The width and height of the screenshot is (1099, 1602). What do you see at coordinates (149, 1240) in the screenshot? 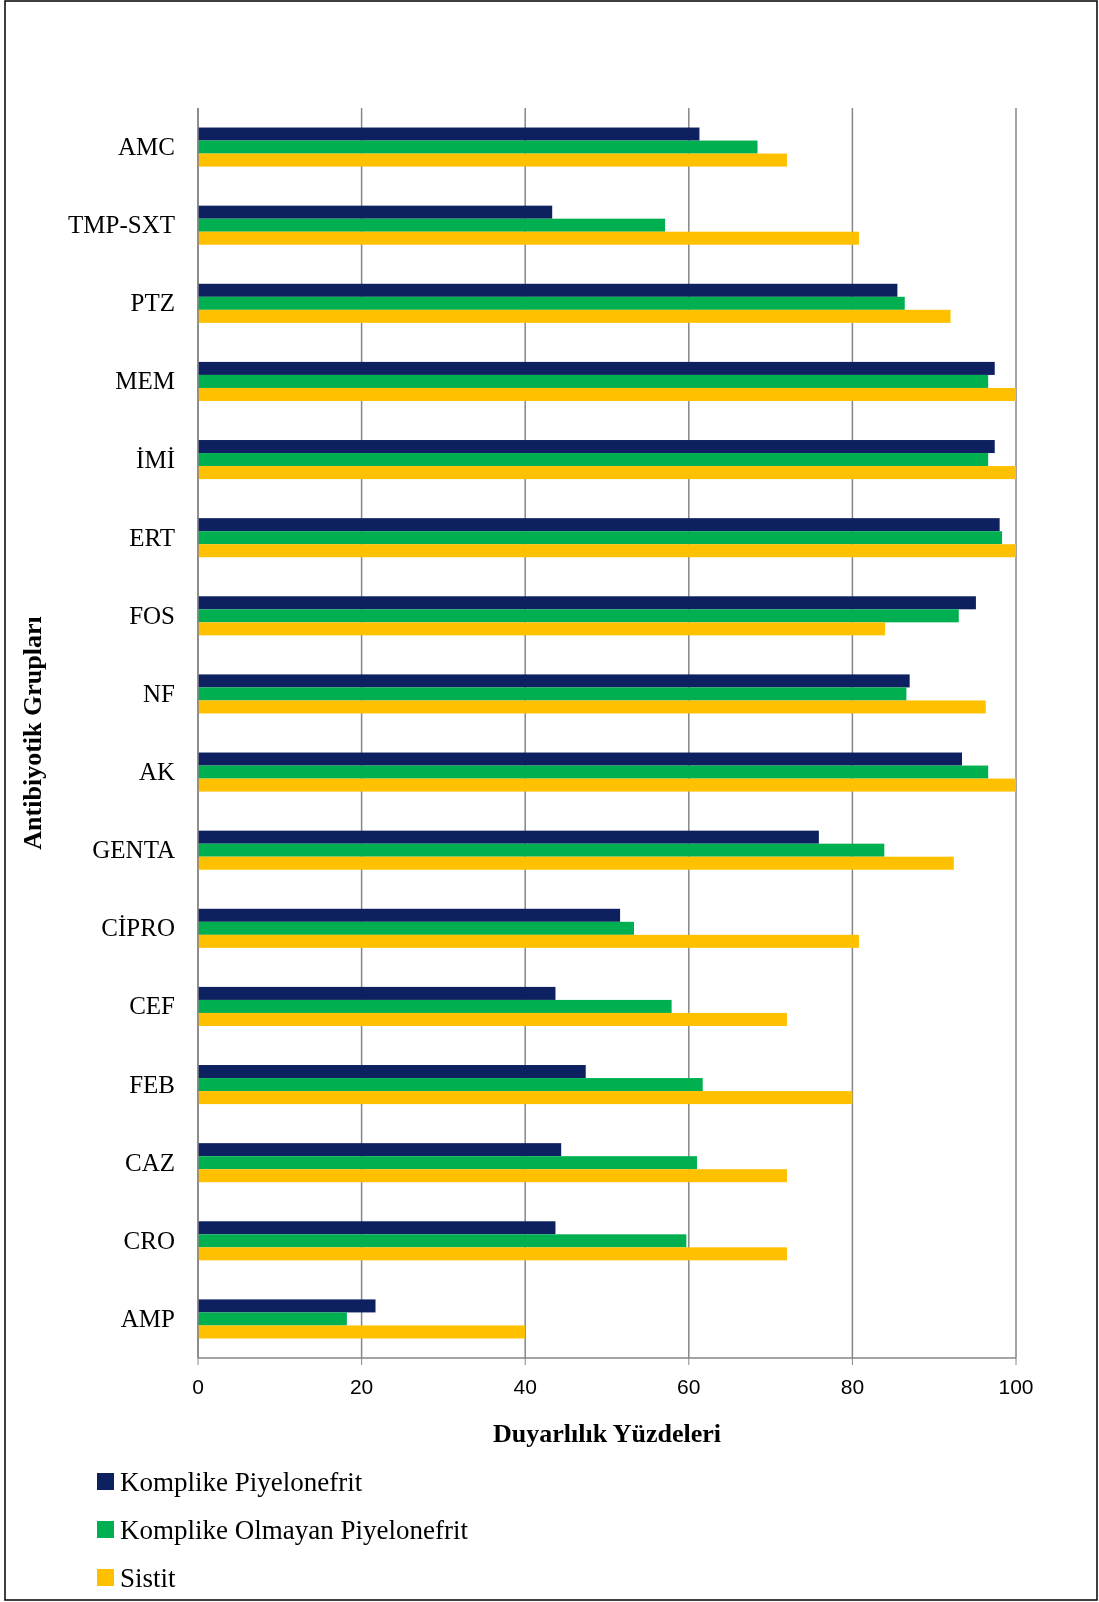
I see `y-tick-label: CRO` at bounding box center [149, 1240].